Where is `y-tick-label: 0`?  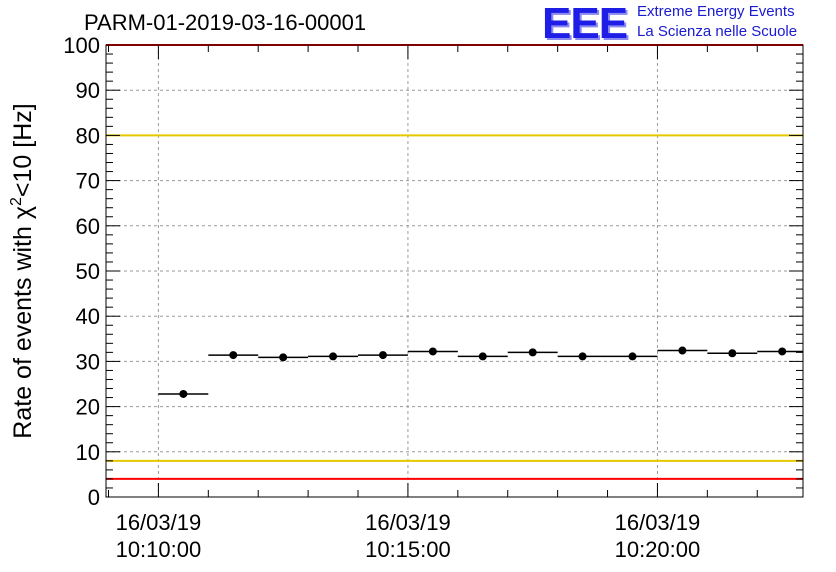
y-tick-label: 0 is located at coordinates (94, 497).